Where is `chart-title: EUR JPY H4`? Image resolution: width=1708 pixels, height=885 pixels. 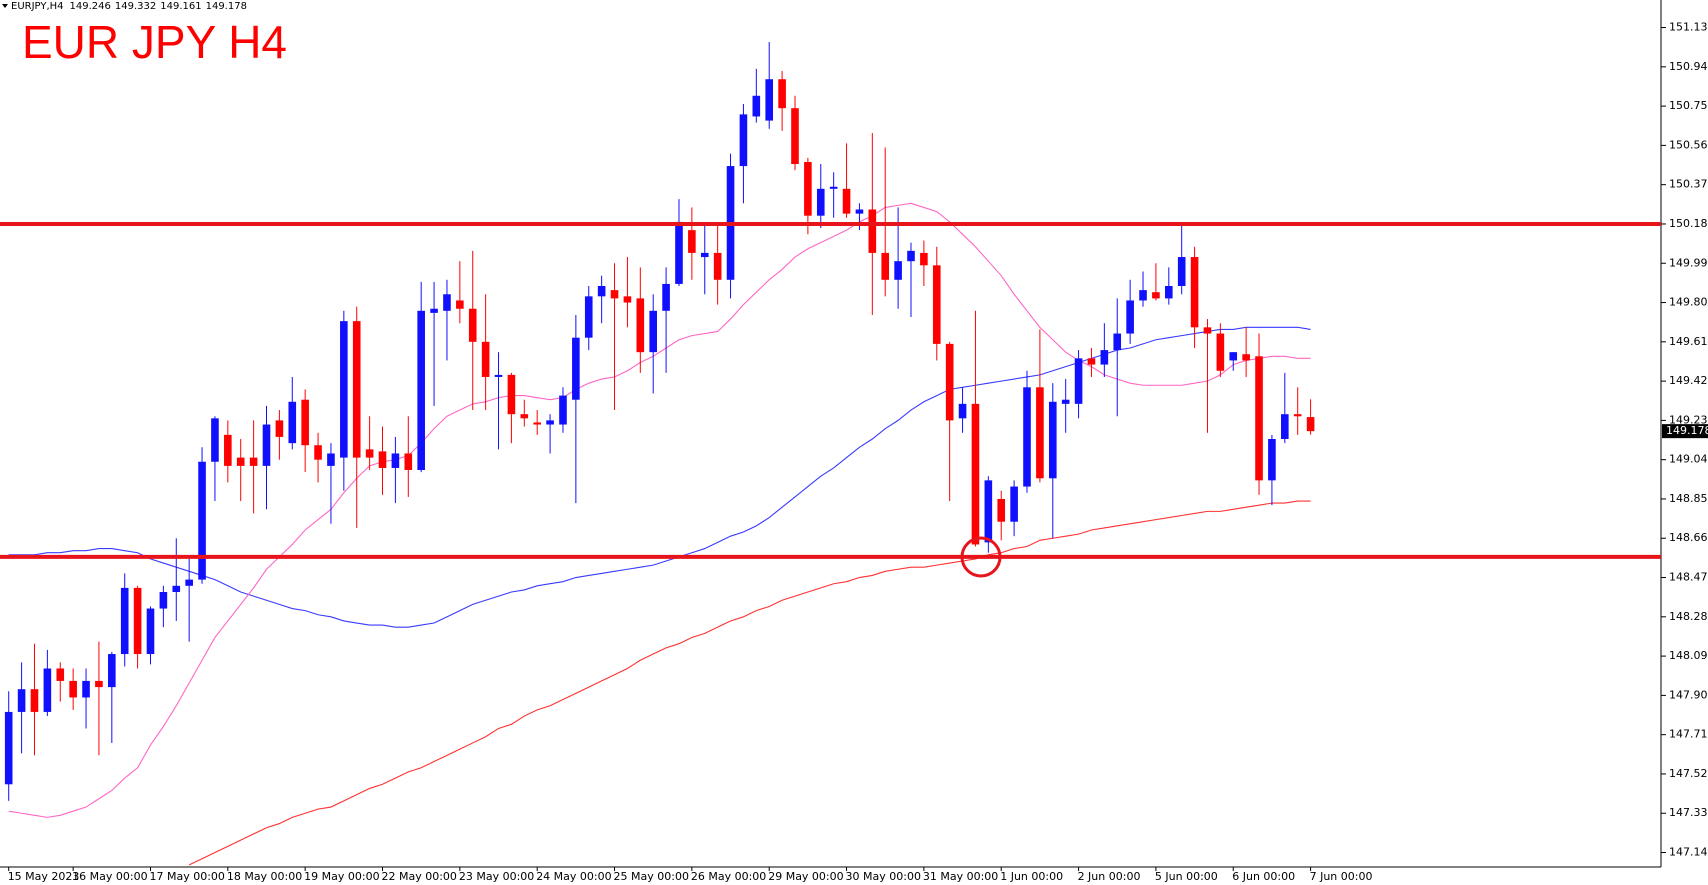
chart-title: EUR JPY H4 is located at coordinates (154, 42).